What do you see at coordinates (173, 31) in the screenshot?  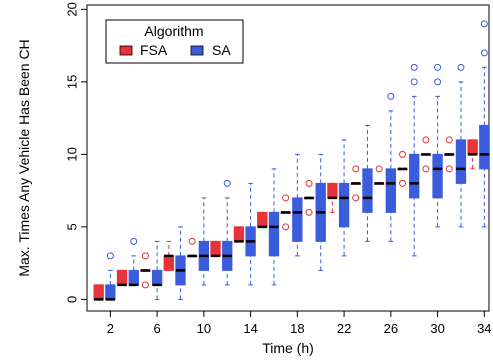 I see `legend-title: Algorithm` at bounding box center [173, 31].